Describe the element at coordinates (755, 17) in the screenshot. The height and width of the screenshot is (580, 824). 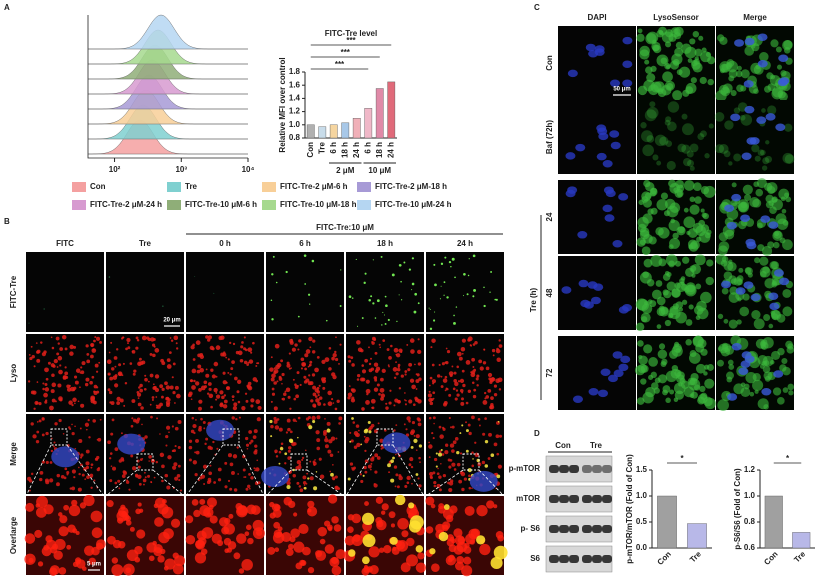
I see `column-header: Merge` at that location.